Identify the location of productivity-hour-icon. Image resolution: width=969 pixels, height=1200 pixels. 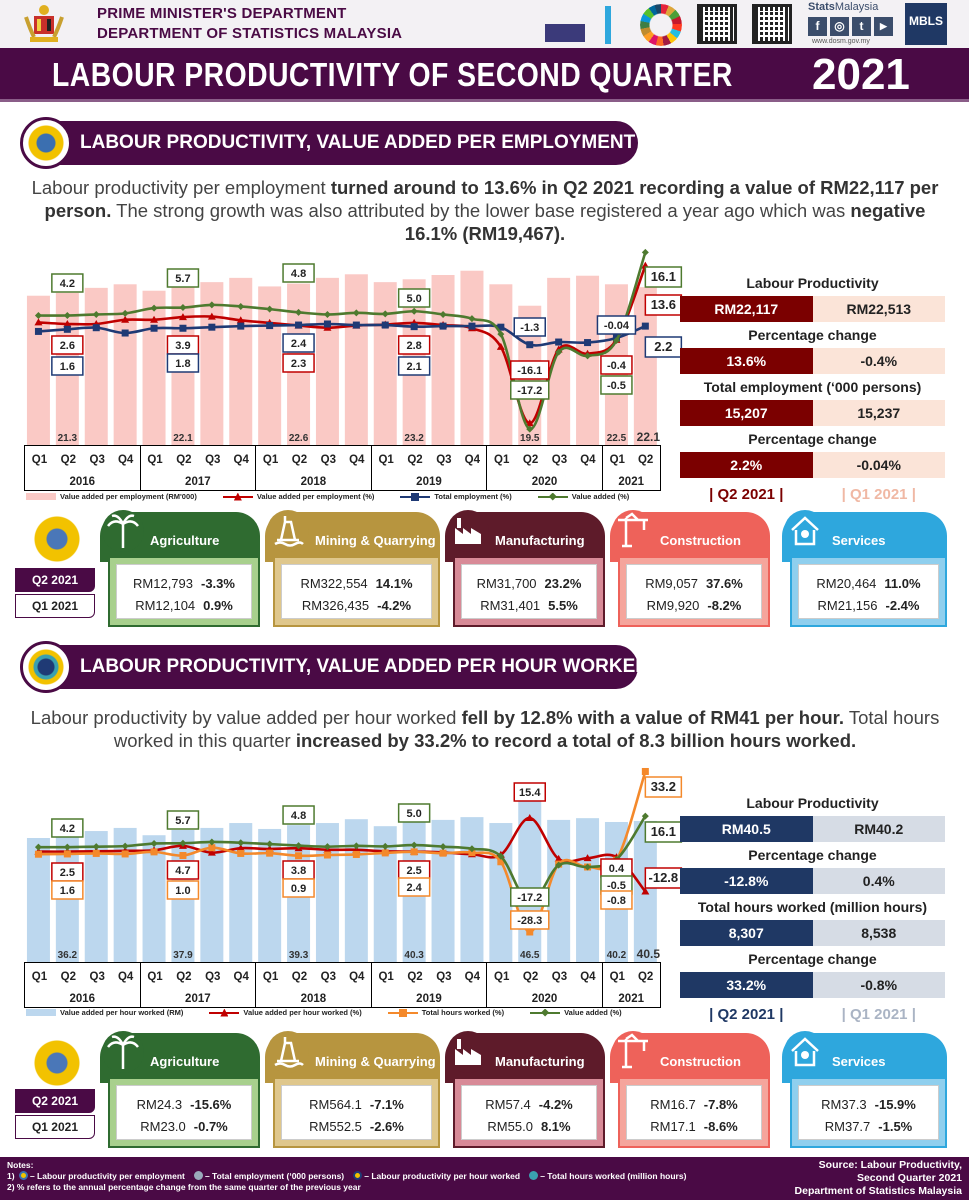
(358, 1175).